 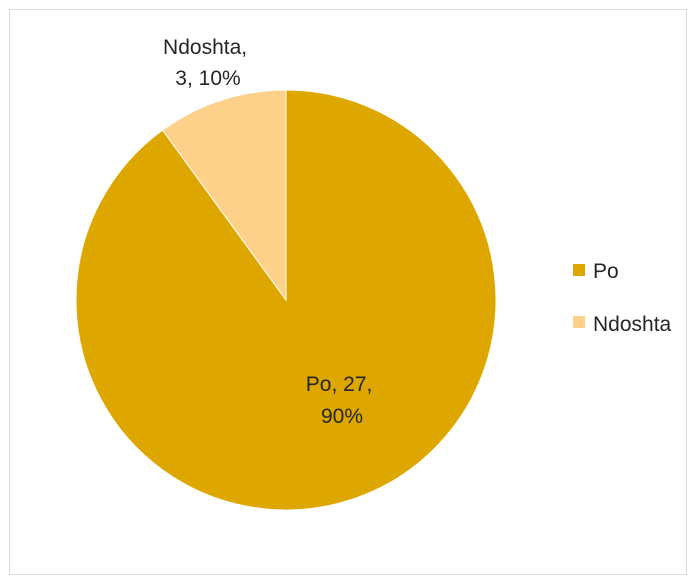 What do you see at coordinates (208, 63) in the screenshot?
I see `data-label-ndoshta: Ndoshta, 3, 10%` at bounding box center [208, 63].